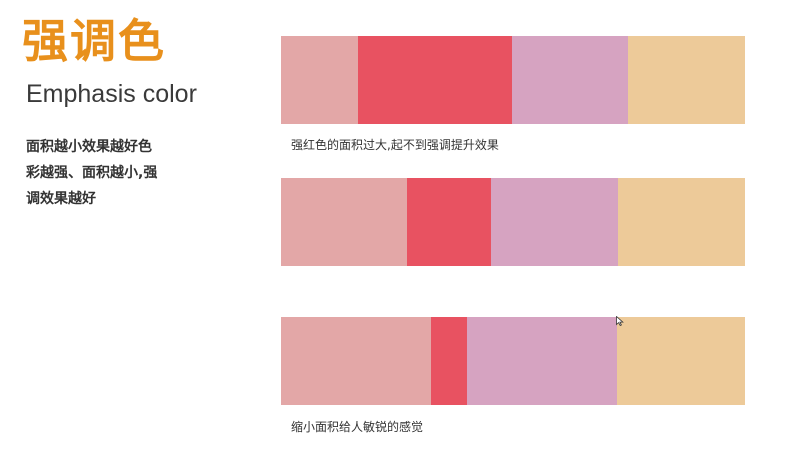  I want to click on page-title: 强调色, so click(94, 41).